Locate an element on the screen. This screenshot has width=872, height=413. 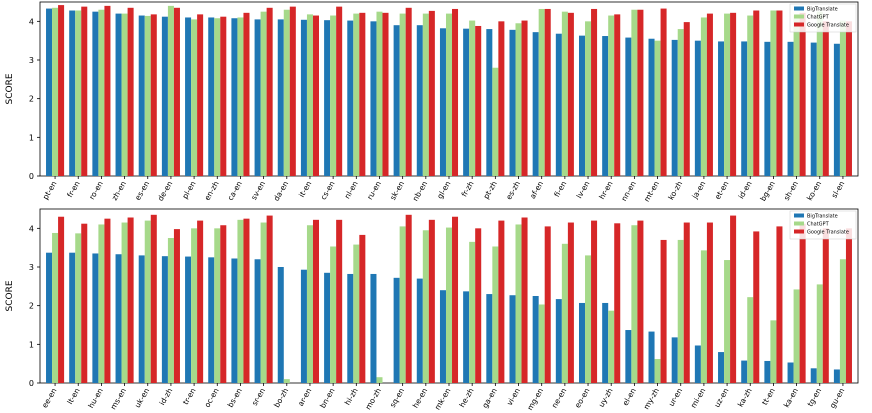
bar-bigtranslate-lt-en is located at coordinates (72, 317).